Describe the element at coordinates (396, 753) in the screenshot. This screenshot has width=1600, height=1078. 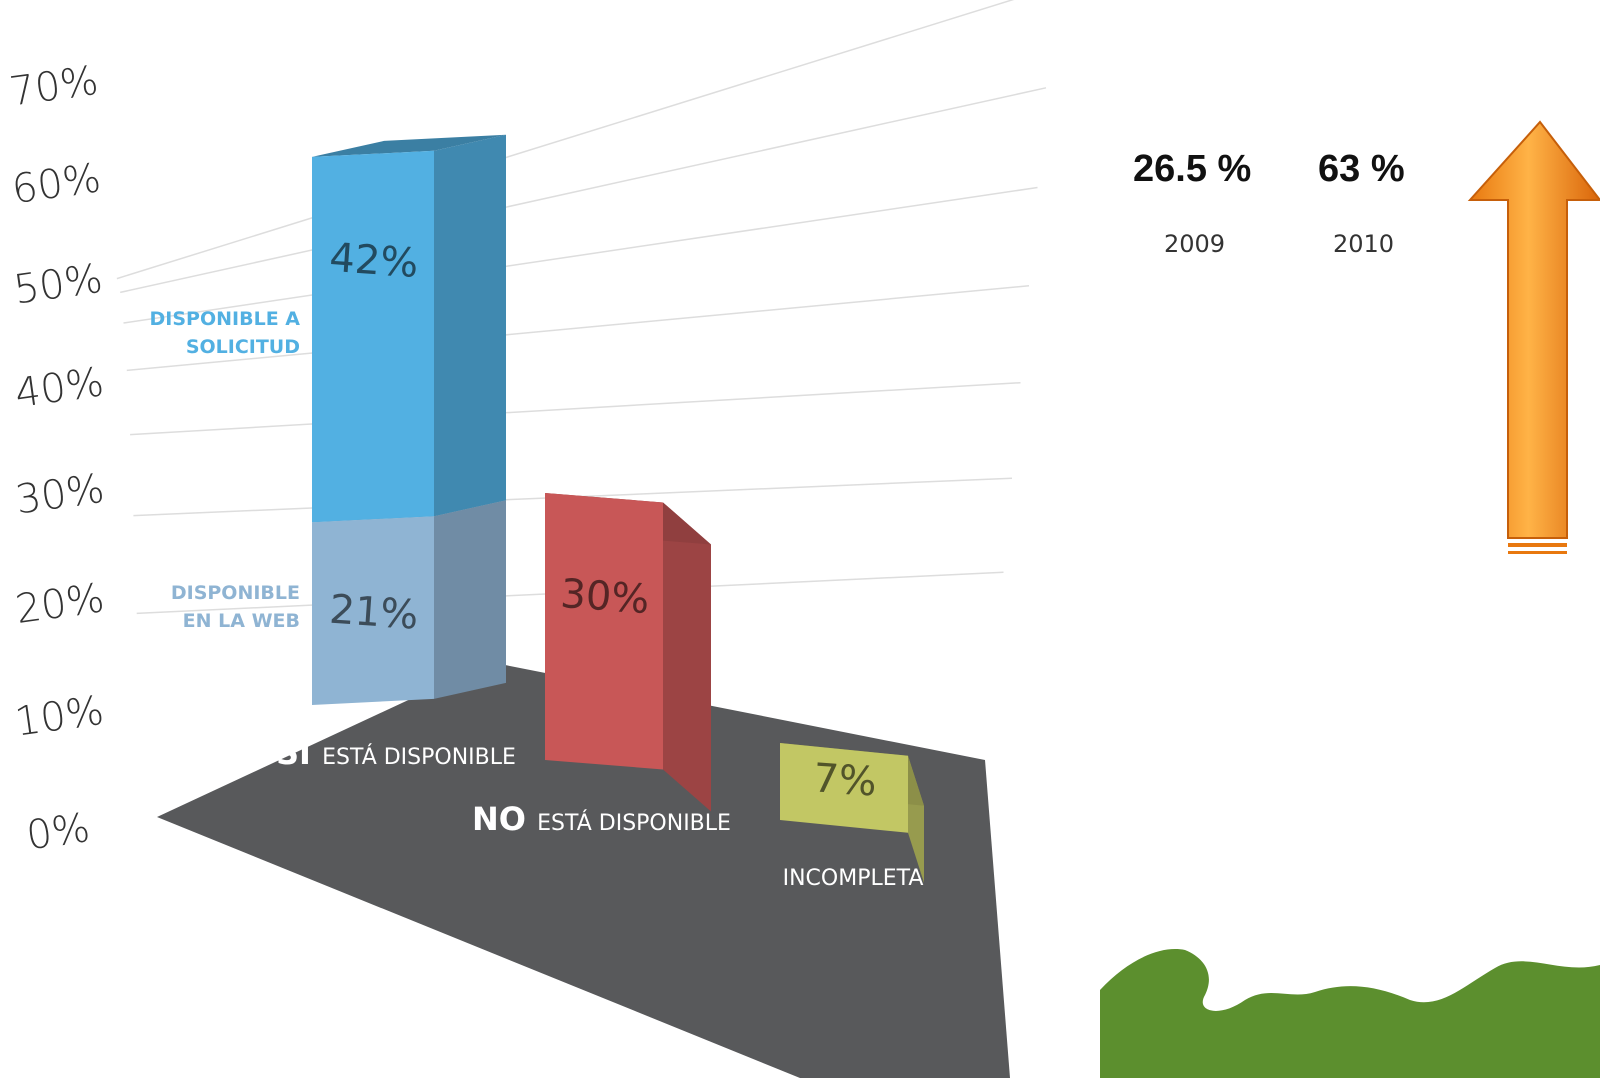
I see `category-label: SÍ ESTÁ DISPONIBLE` at that location.